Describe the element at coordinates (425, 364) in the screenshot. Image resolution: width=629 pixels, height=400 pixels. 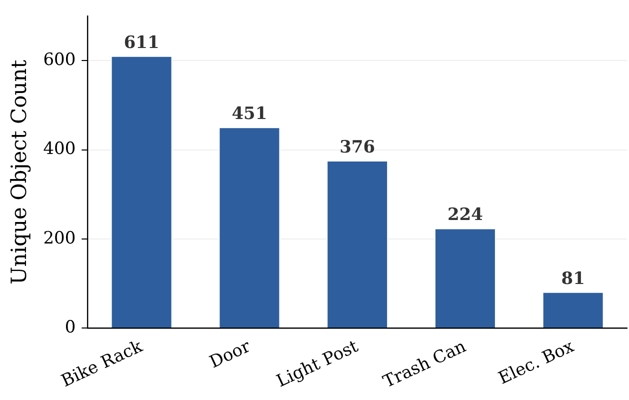
I see `x-tick-label: Trash Can` at that location.